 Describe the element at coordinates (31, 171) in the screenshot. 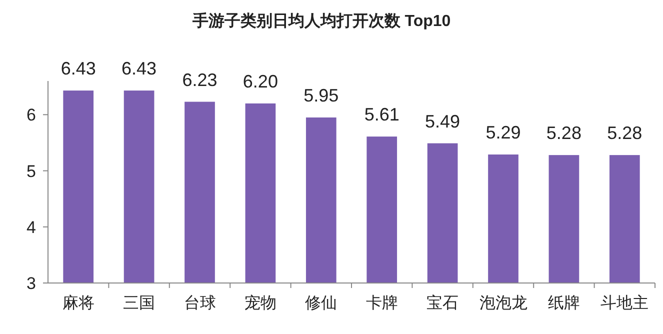

I see `y-tick-label: 5` at that location.